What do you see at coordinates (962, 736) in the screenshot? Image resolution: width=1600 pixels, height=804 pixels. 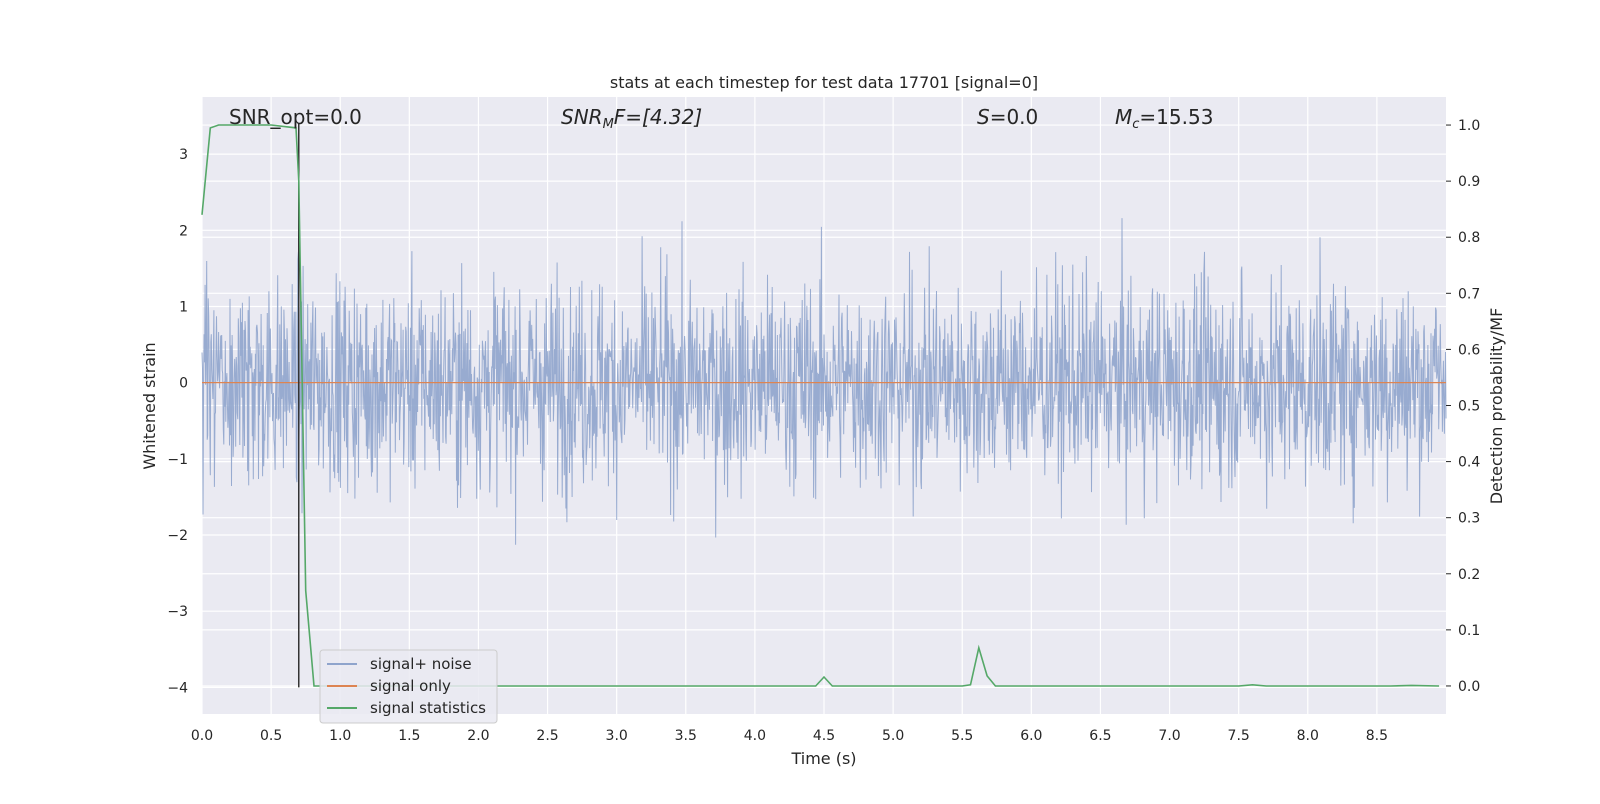 I see `x-tick-label: 5.5` at bounding box center [962, 736].